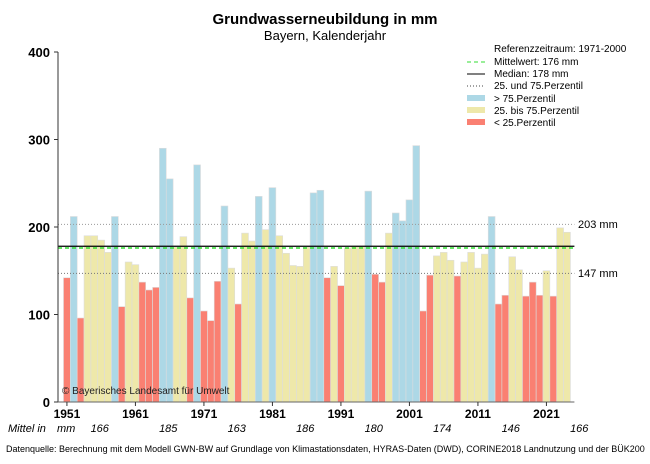 The image size is (650, 464). Describe the element at coordinates (375, 338) in the screenshot. I see `bar-1996` at that location.